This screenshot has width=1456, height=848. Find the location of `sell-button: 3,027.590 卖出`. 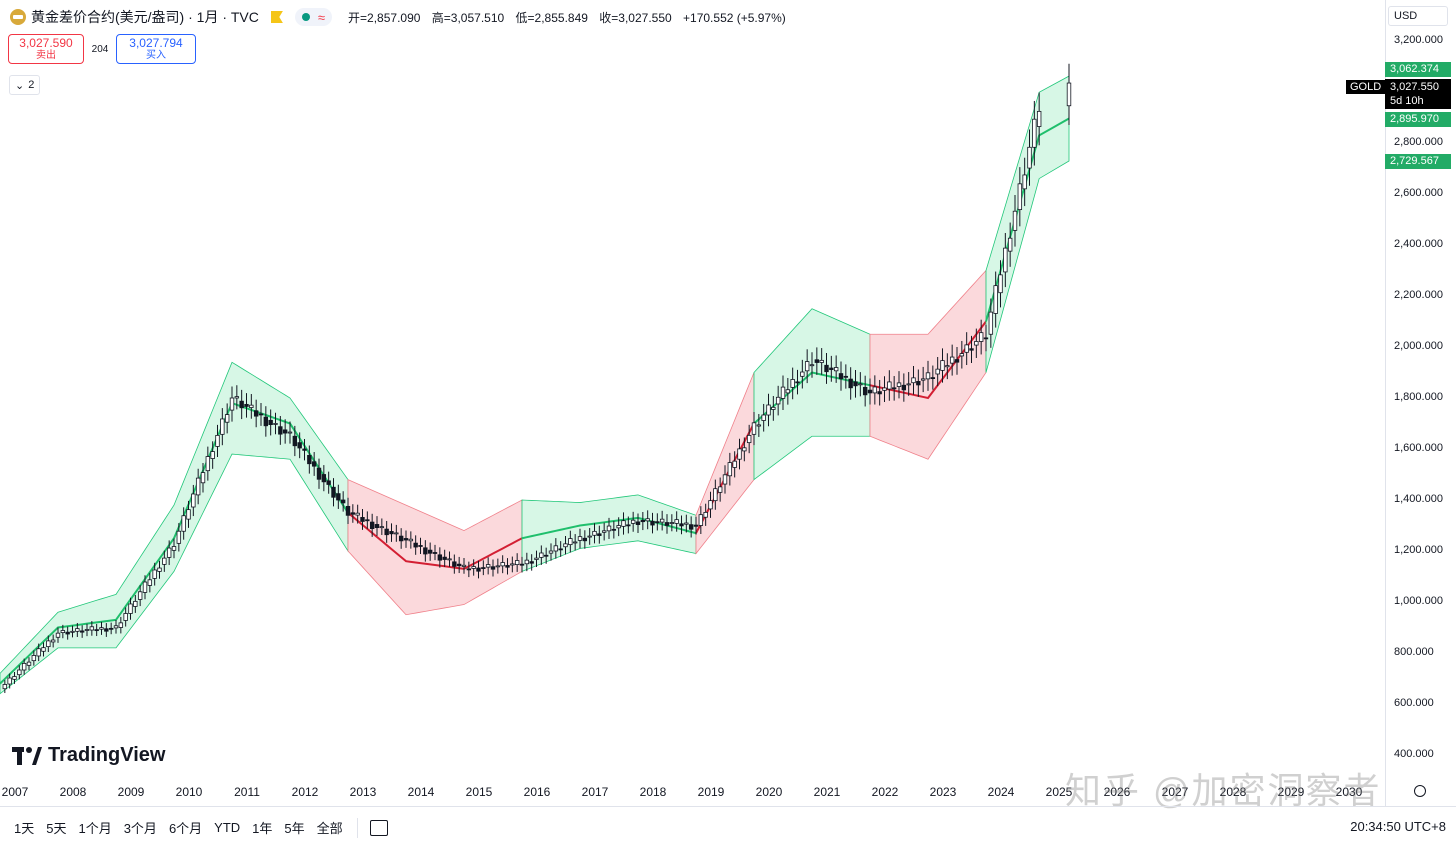

sell-button: 3,027.590 卖出 is located at coordinates (46, 49).